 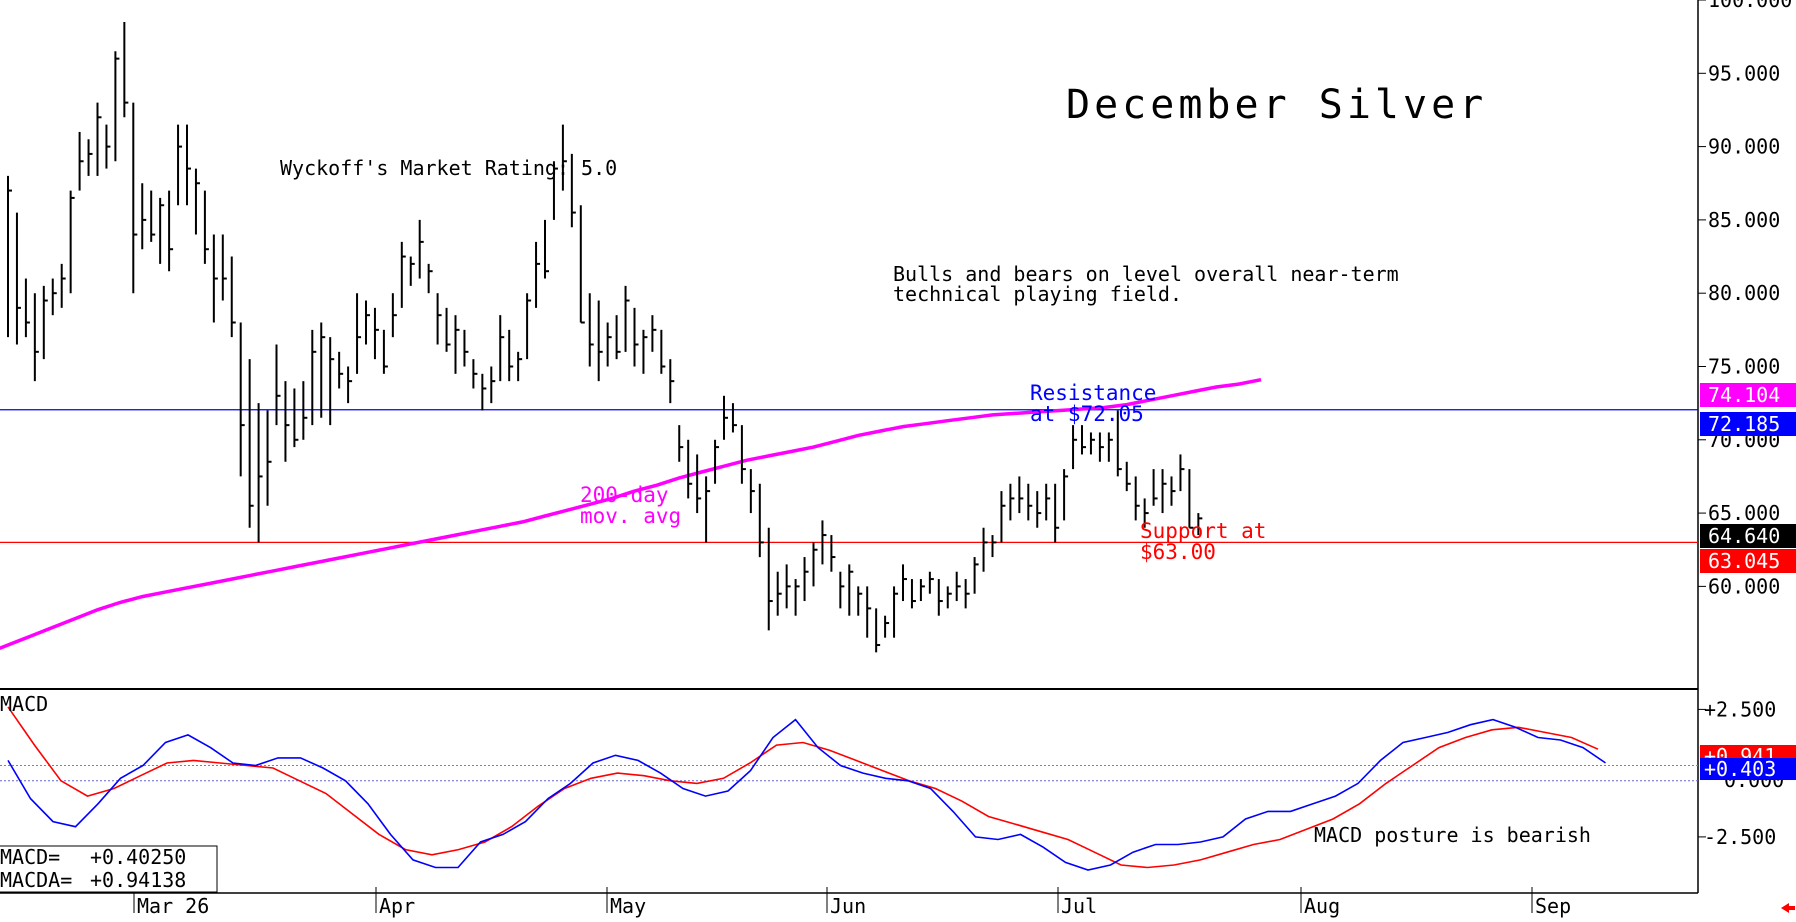 I want to click on support-label-2: $63.00, so click(x=1178, y=552).